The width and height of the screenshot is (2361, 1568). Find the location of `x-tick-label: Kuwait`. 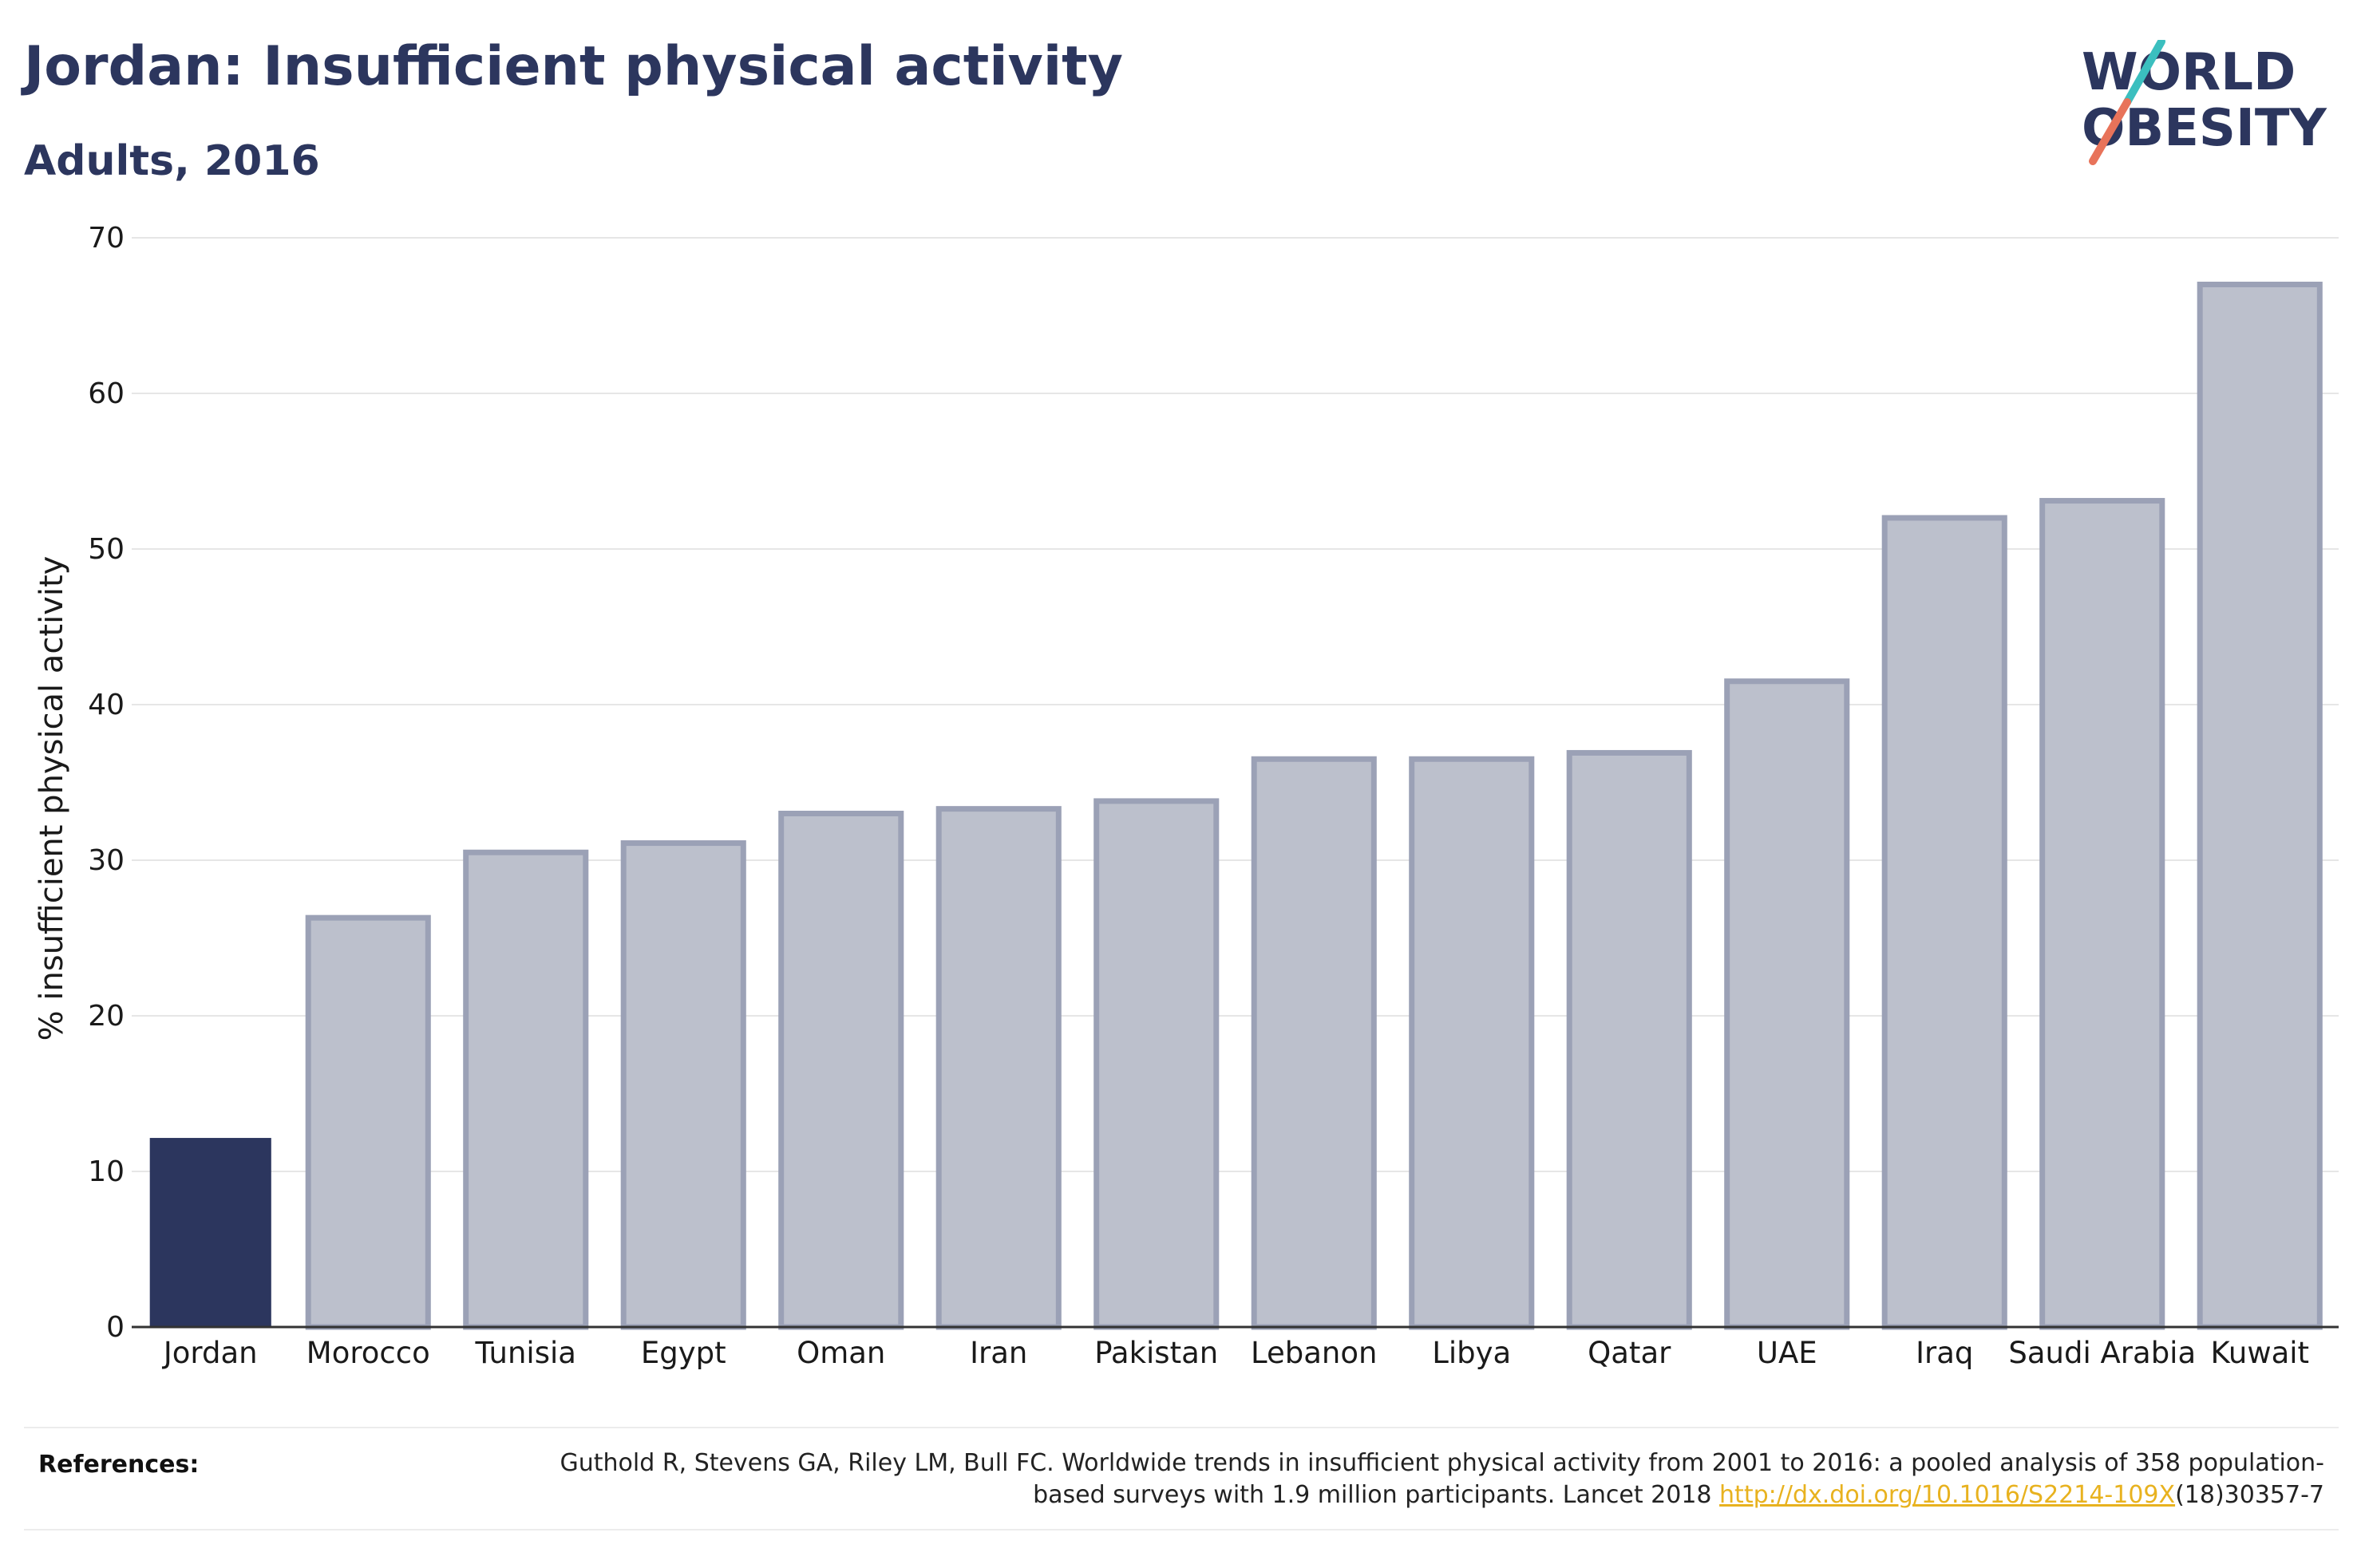

x-tick-label: Kuwait is located at coordinates (2259, 1353).